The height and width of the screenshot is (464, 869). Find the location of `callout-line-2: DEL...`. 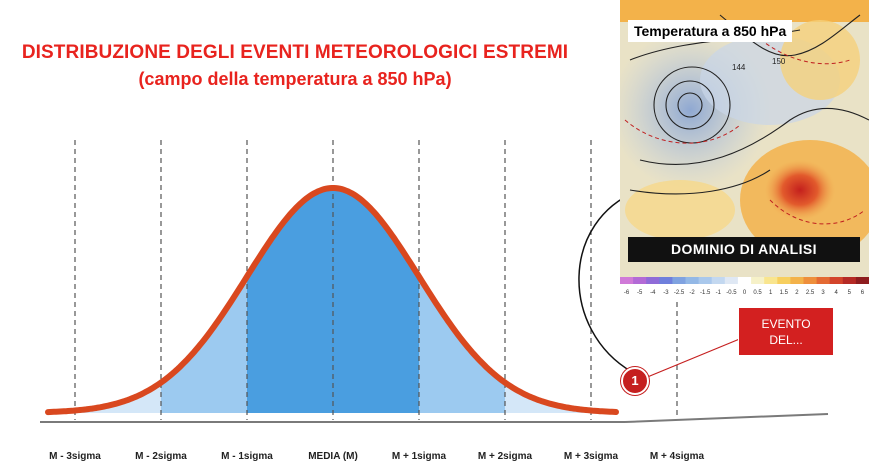

callout-line-2: DEL... is located at coordinates (786, 340).